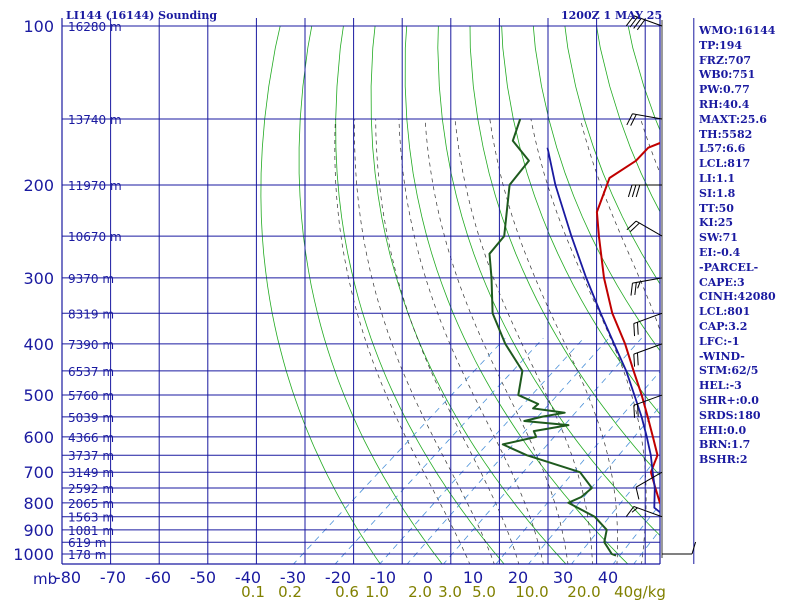  I want to click on dry-adiabat, so click(320, 295).